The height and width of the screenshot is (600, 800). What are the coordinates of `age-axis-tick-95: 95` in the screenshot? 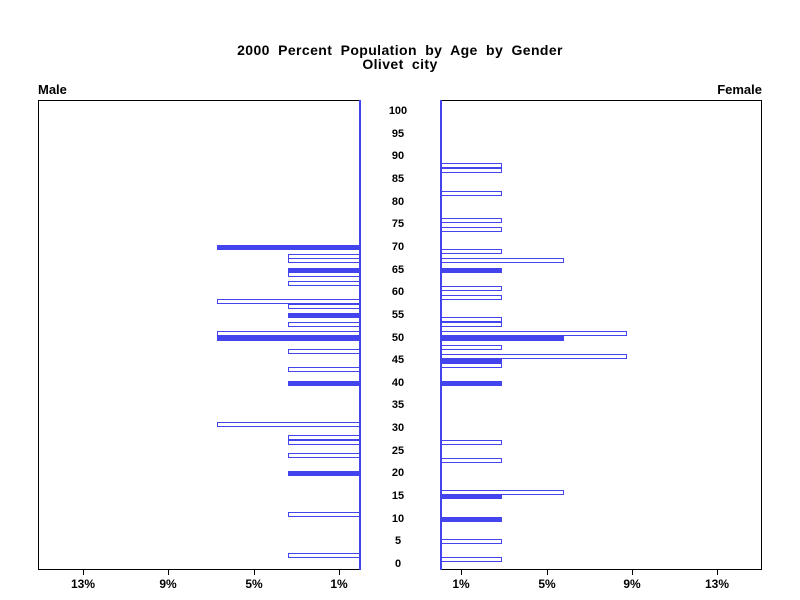 It's located at (398, 134).